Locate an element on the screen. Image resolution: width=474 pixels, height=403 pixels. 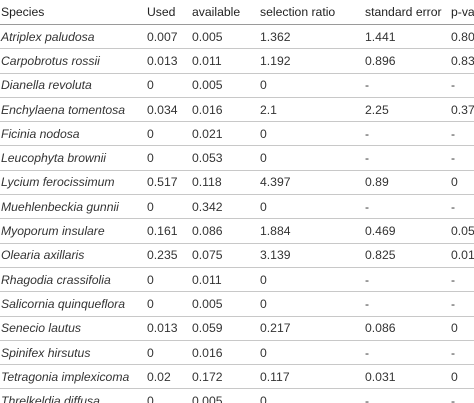
cell-species: Rhagodia crassifolia is located at coordinates (71, 280).